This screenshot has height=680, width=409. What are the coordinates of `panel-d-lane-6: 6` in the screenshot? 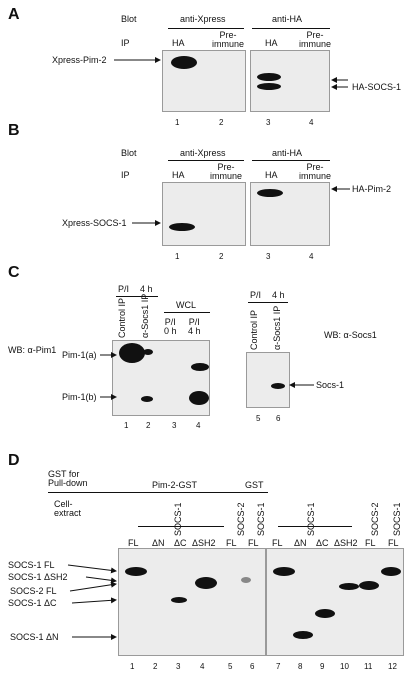 It's located at (252, 666).